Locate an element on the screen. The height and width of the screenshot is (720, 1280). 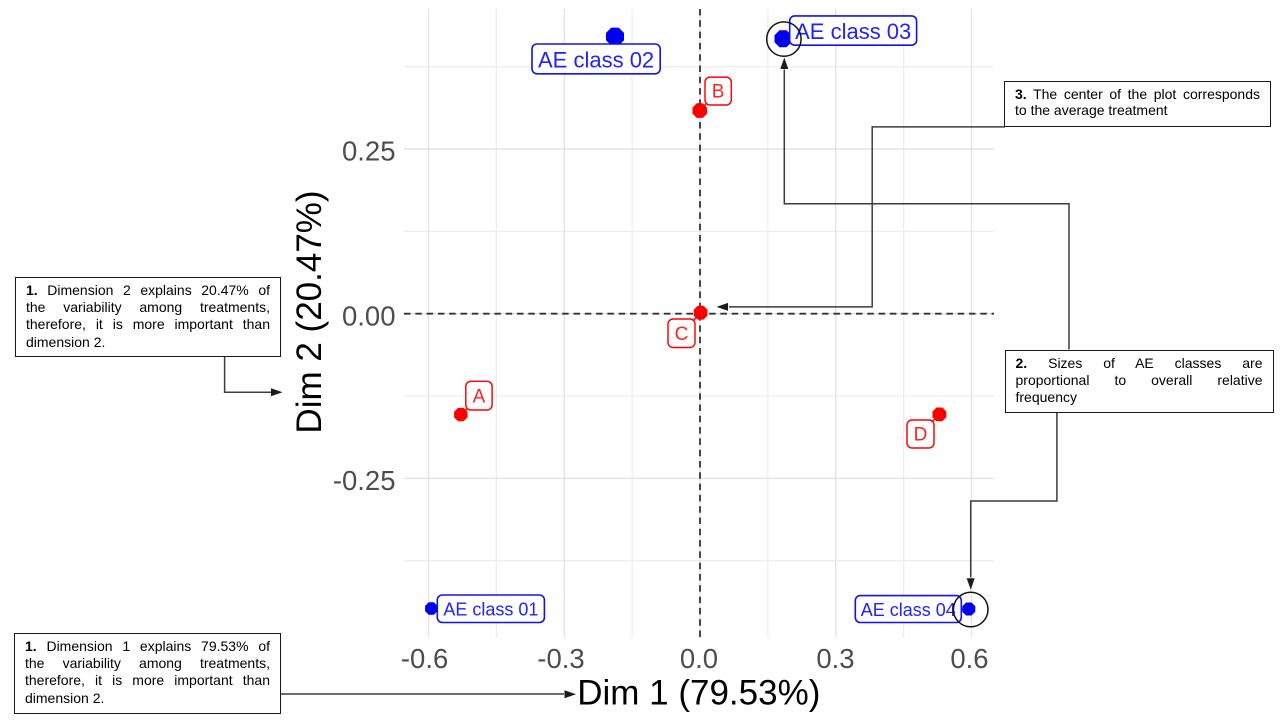
svg-text: Dim 1 (79.53%) is located at coordinates (698, 693).